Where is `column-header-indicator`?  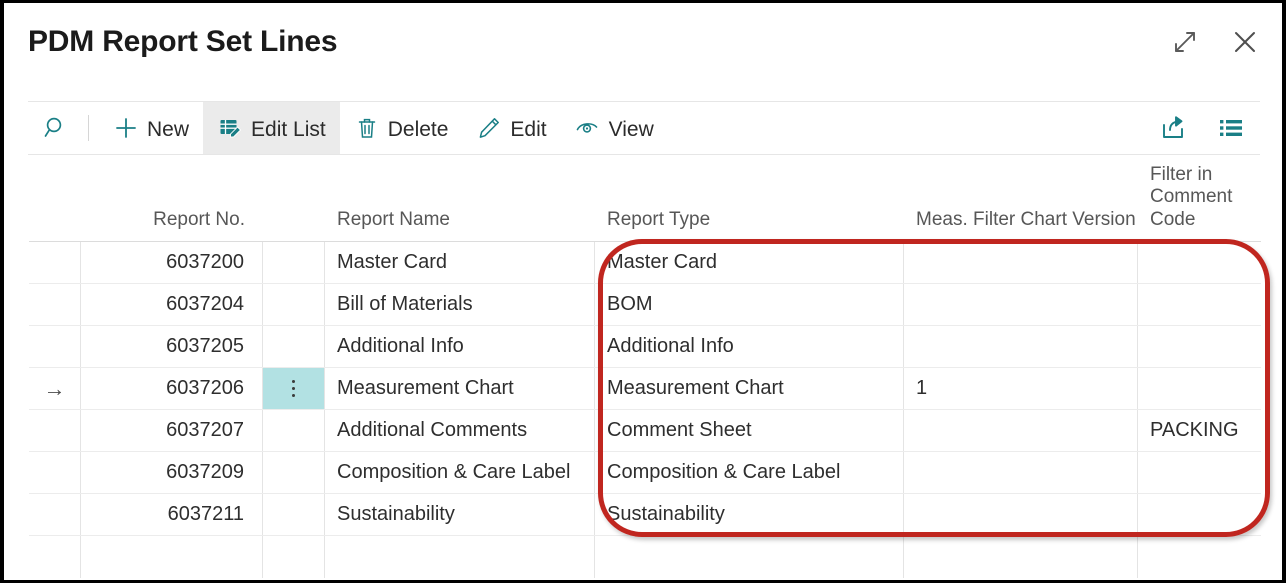
column-header-indicator is located at coordinates (55, 236).